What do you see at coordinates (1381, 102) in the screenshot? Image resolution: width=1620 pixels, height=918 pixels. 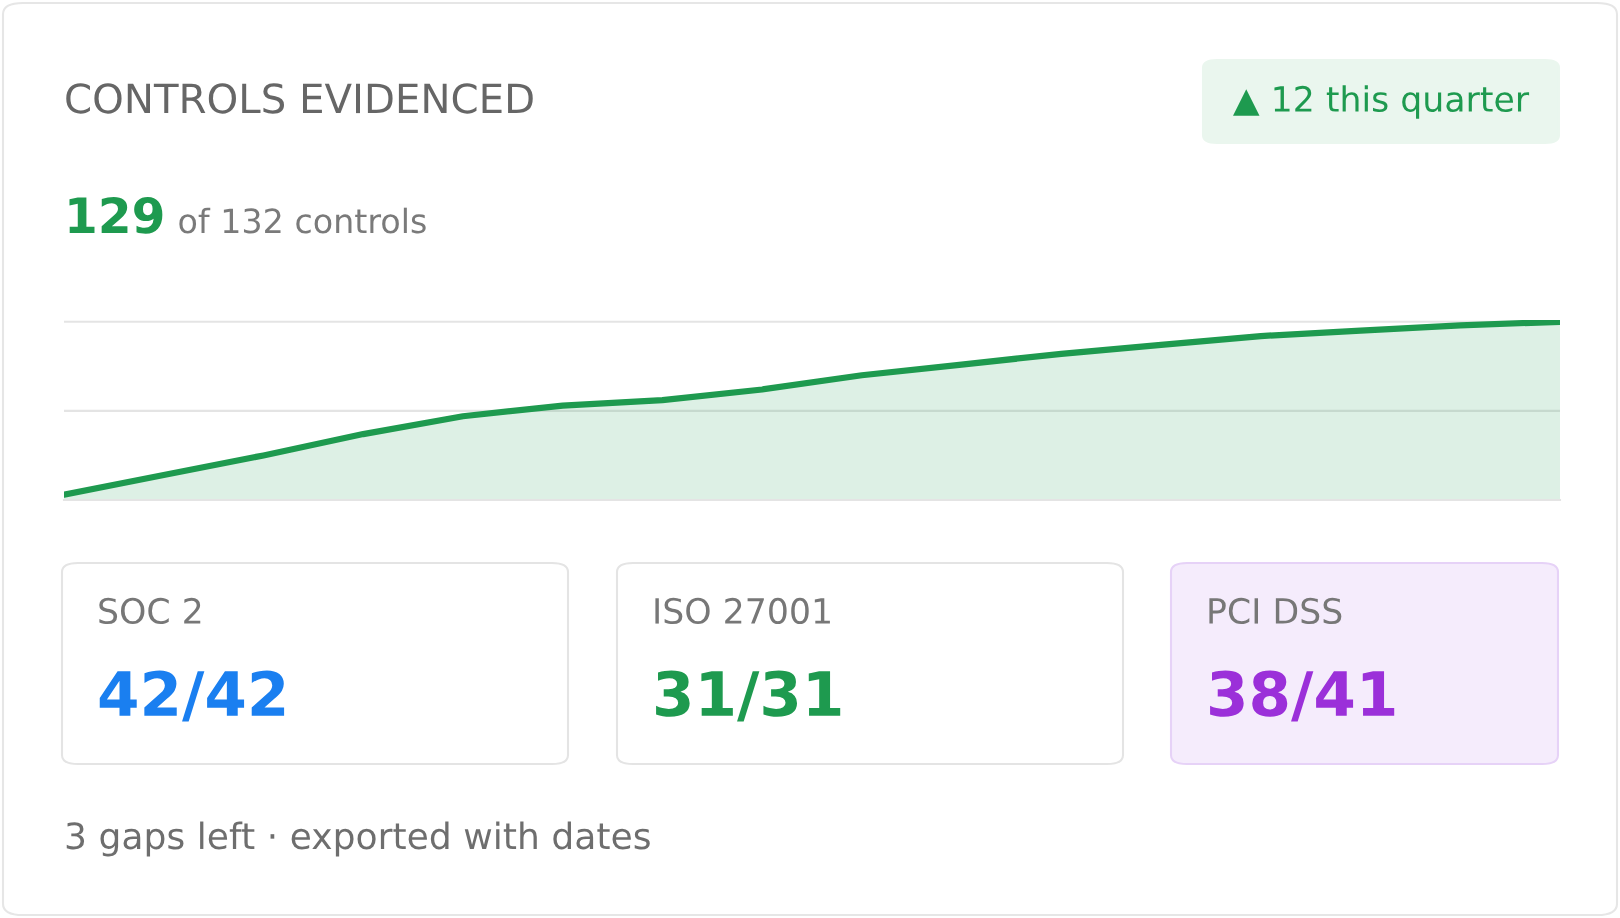 I see `text: ▲ 12 this quarter` at bounding box center [1381, 102].